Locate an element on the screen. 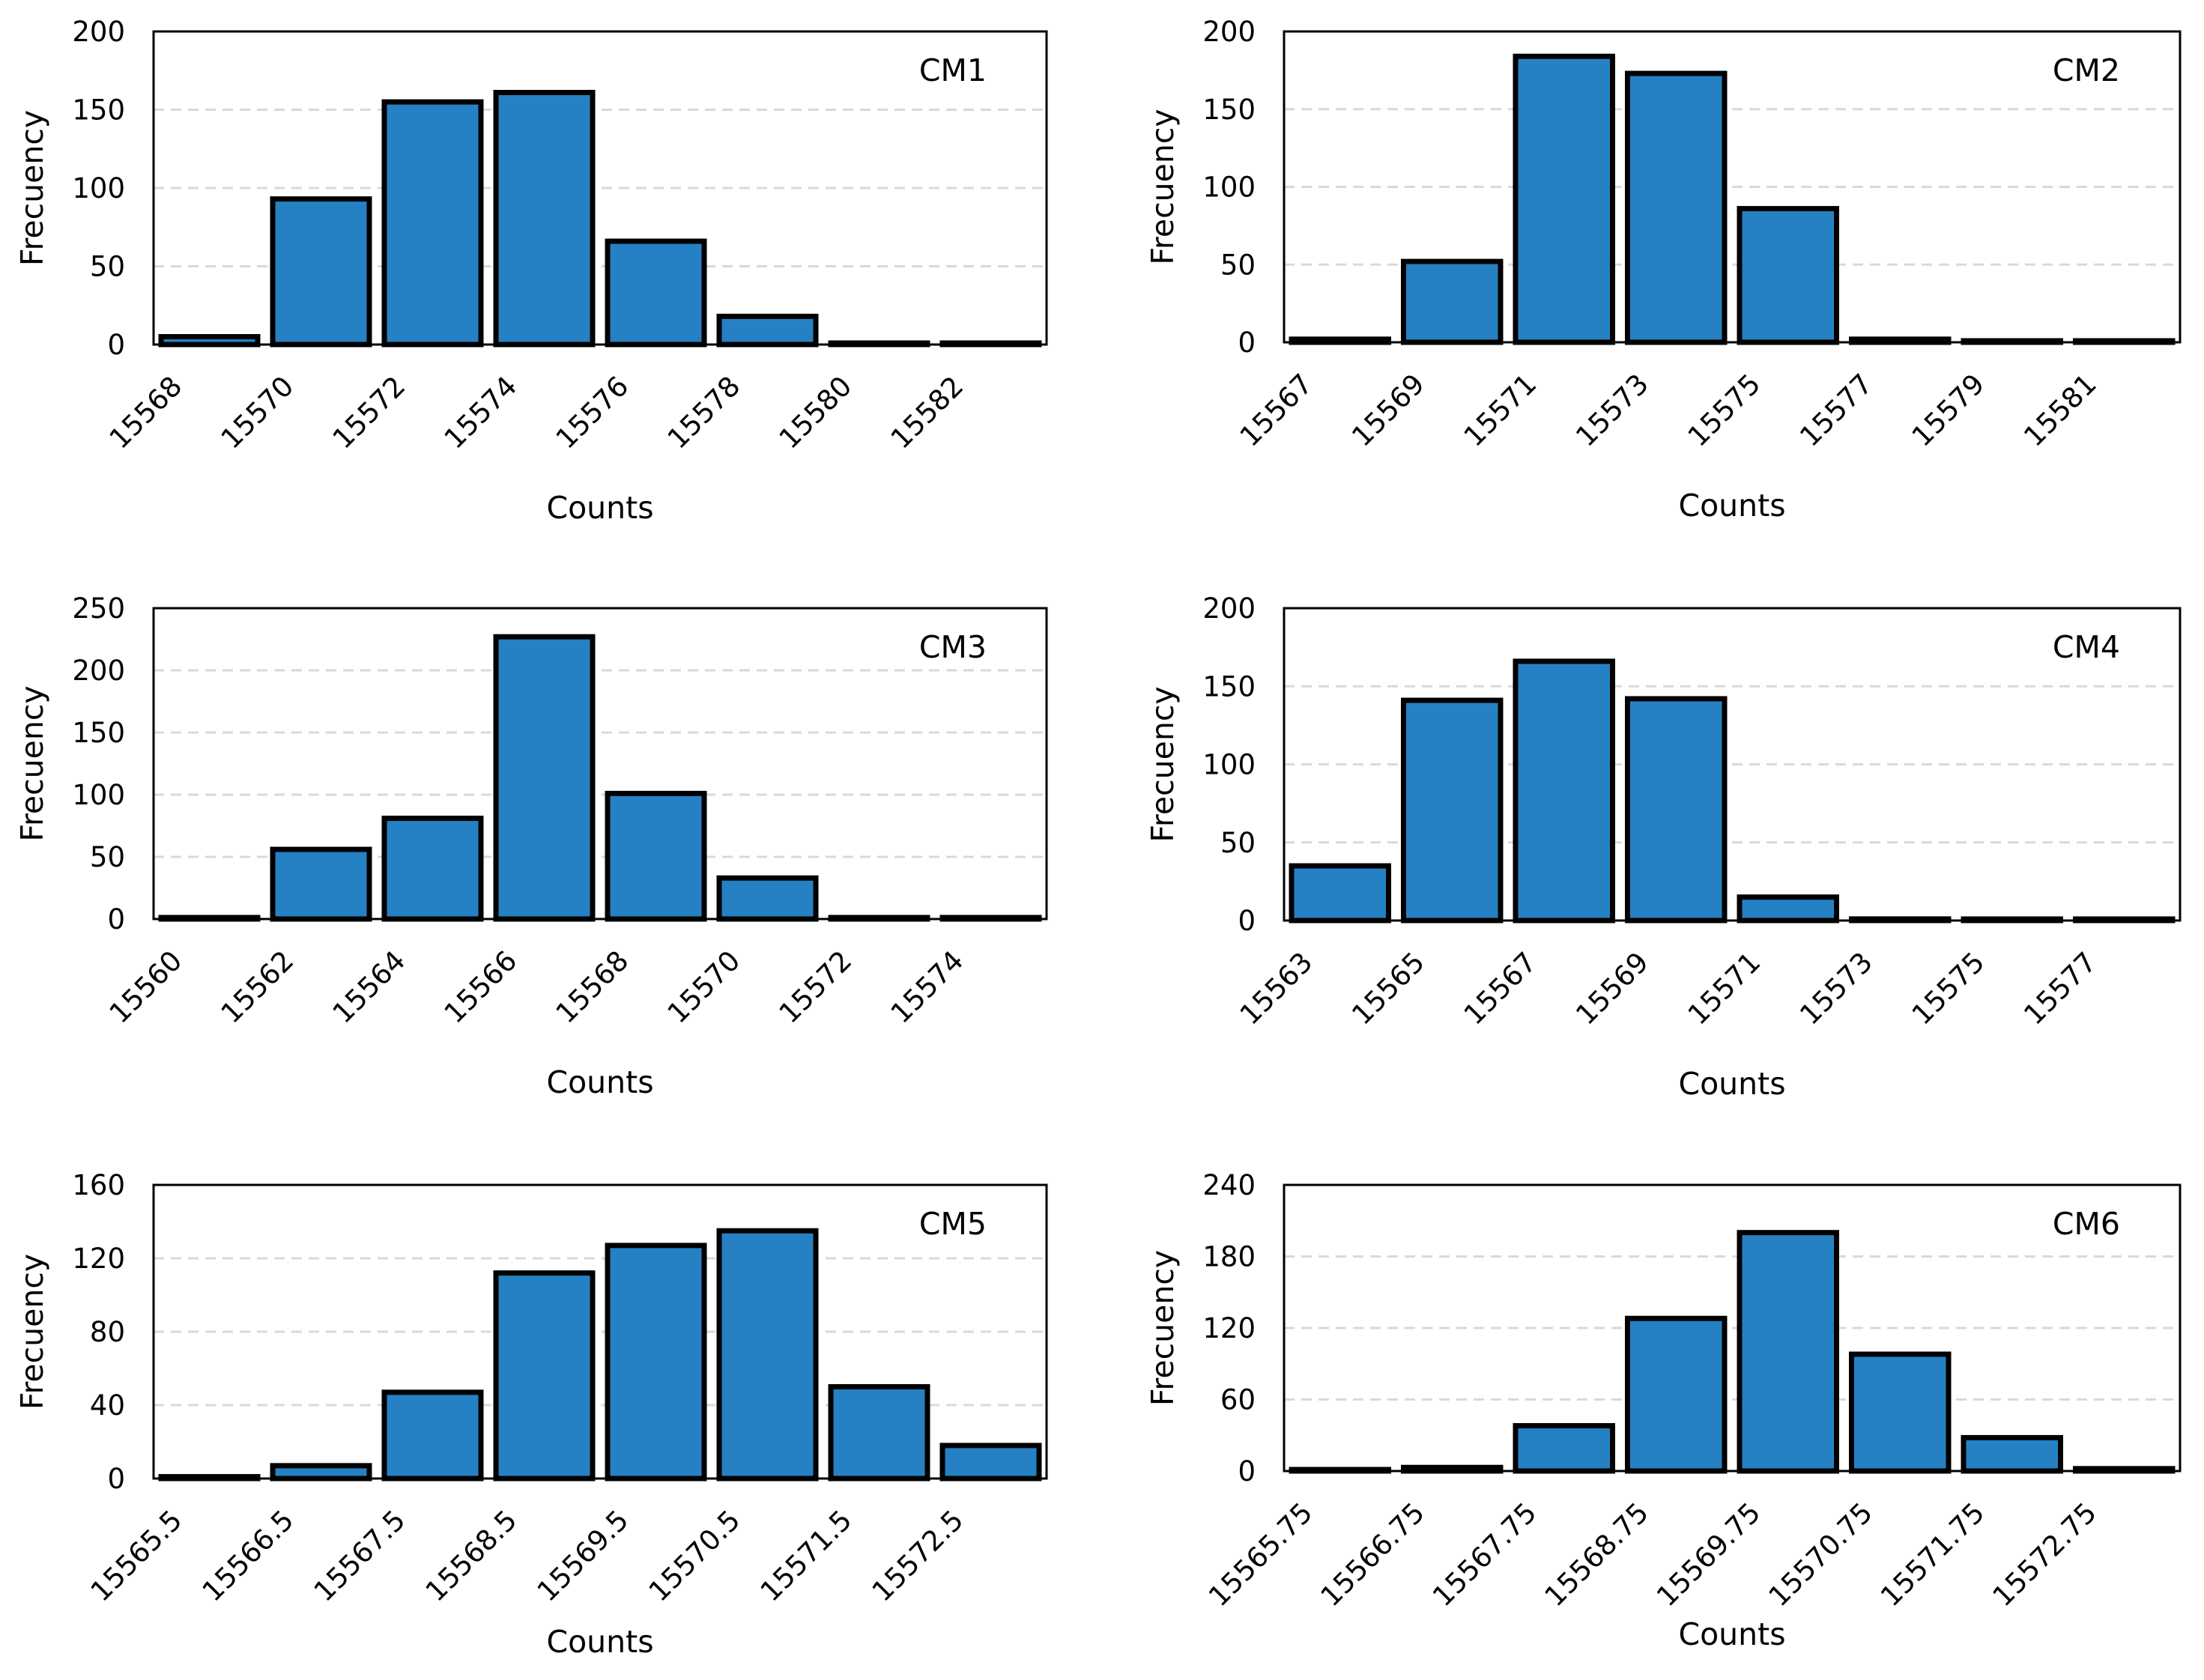 The image size is (2204, 1680). y-tick-label: 100 is located at coordinates (98, 795).